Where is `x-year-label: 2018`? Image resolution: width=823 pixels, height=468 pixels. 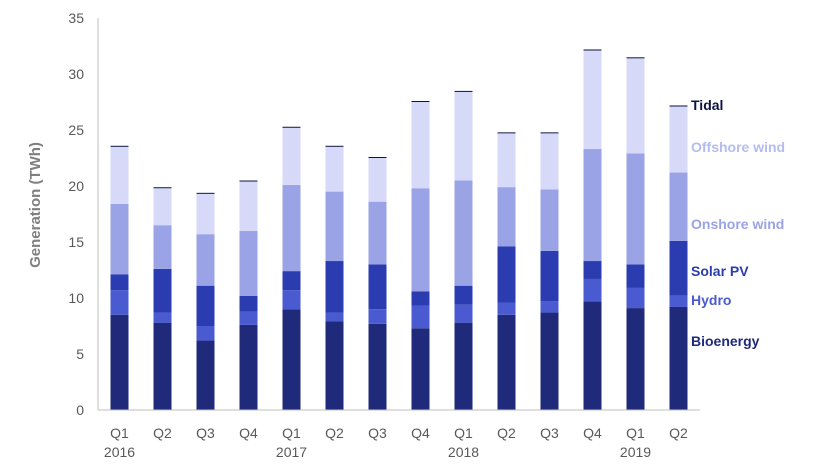 x-year-label: 2018 is located at coordinates (463, 452).